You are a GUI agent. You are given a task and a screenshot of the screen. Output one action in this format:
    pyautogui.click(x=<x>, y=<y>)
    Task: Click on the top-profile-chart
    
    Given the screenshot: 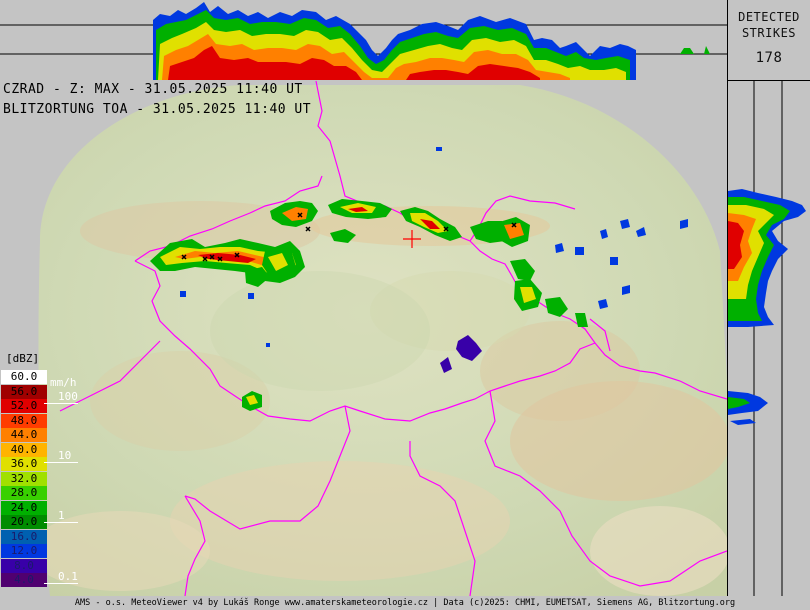 What is the action you would take?
    pyautogui.click(x=363, y=41)
    